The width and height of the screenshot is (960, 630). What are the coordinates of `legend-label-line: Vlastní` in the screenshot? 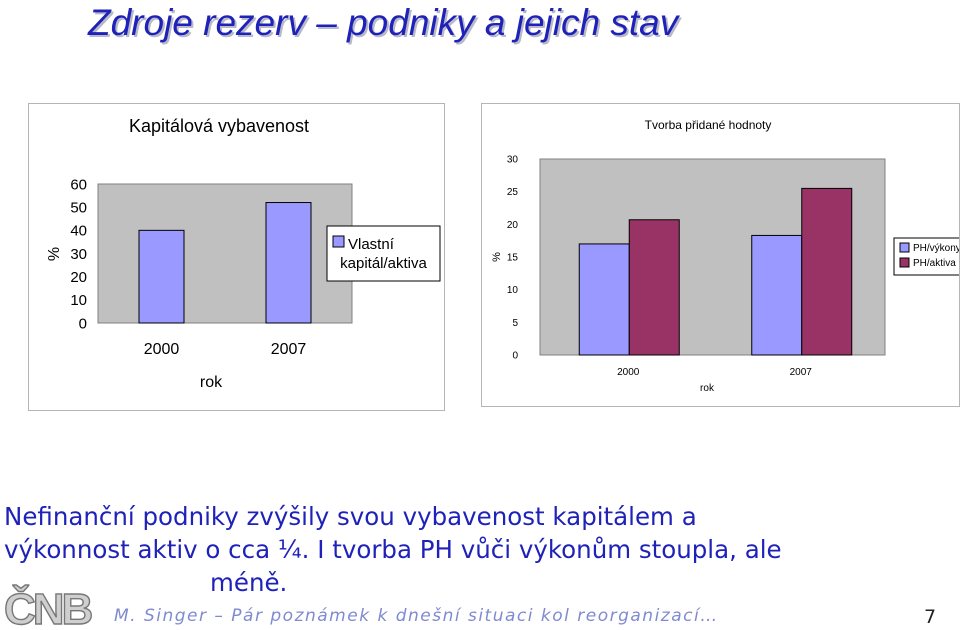 It's located at (371, 244).